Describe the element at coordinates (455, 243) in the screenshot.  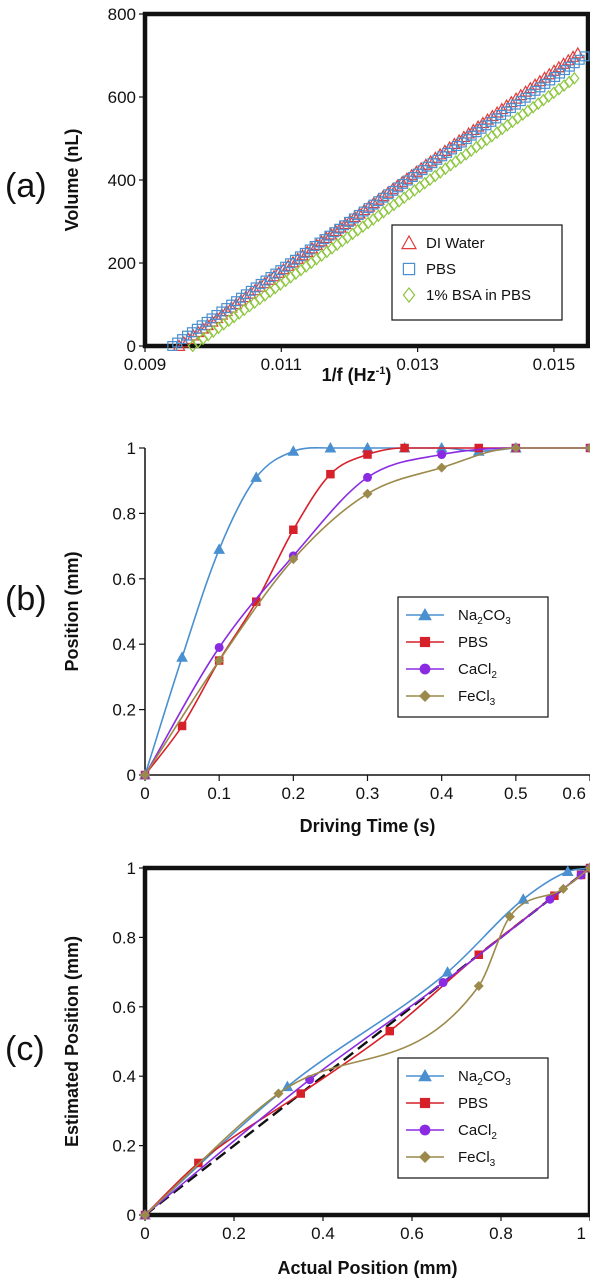
I see `legend-label: DI Water` at that location.